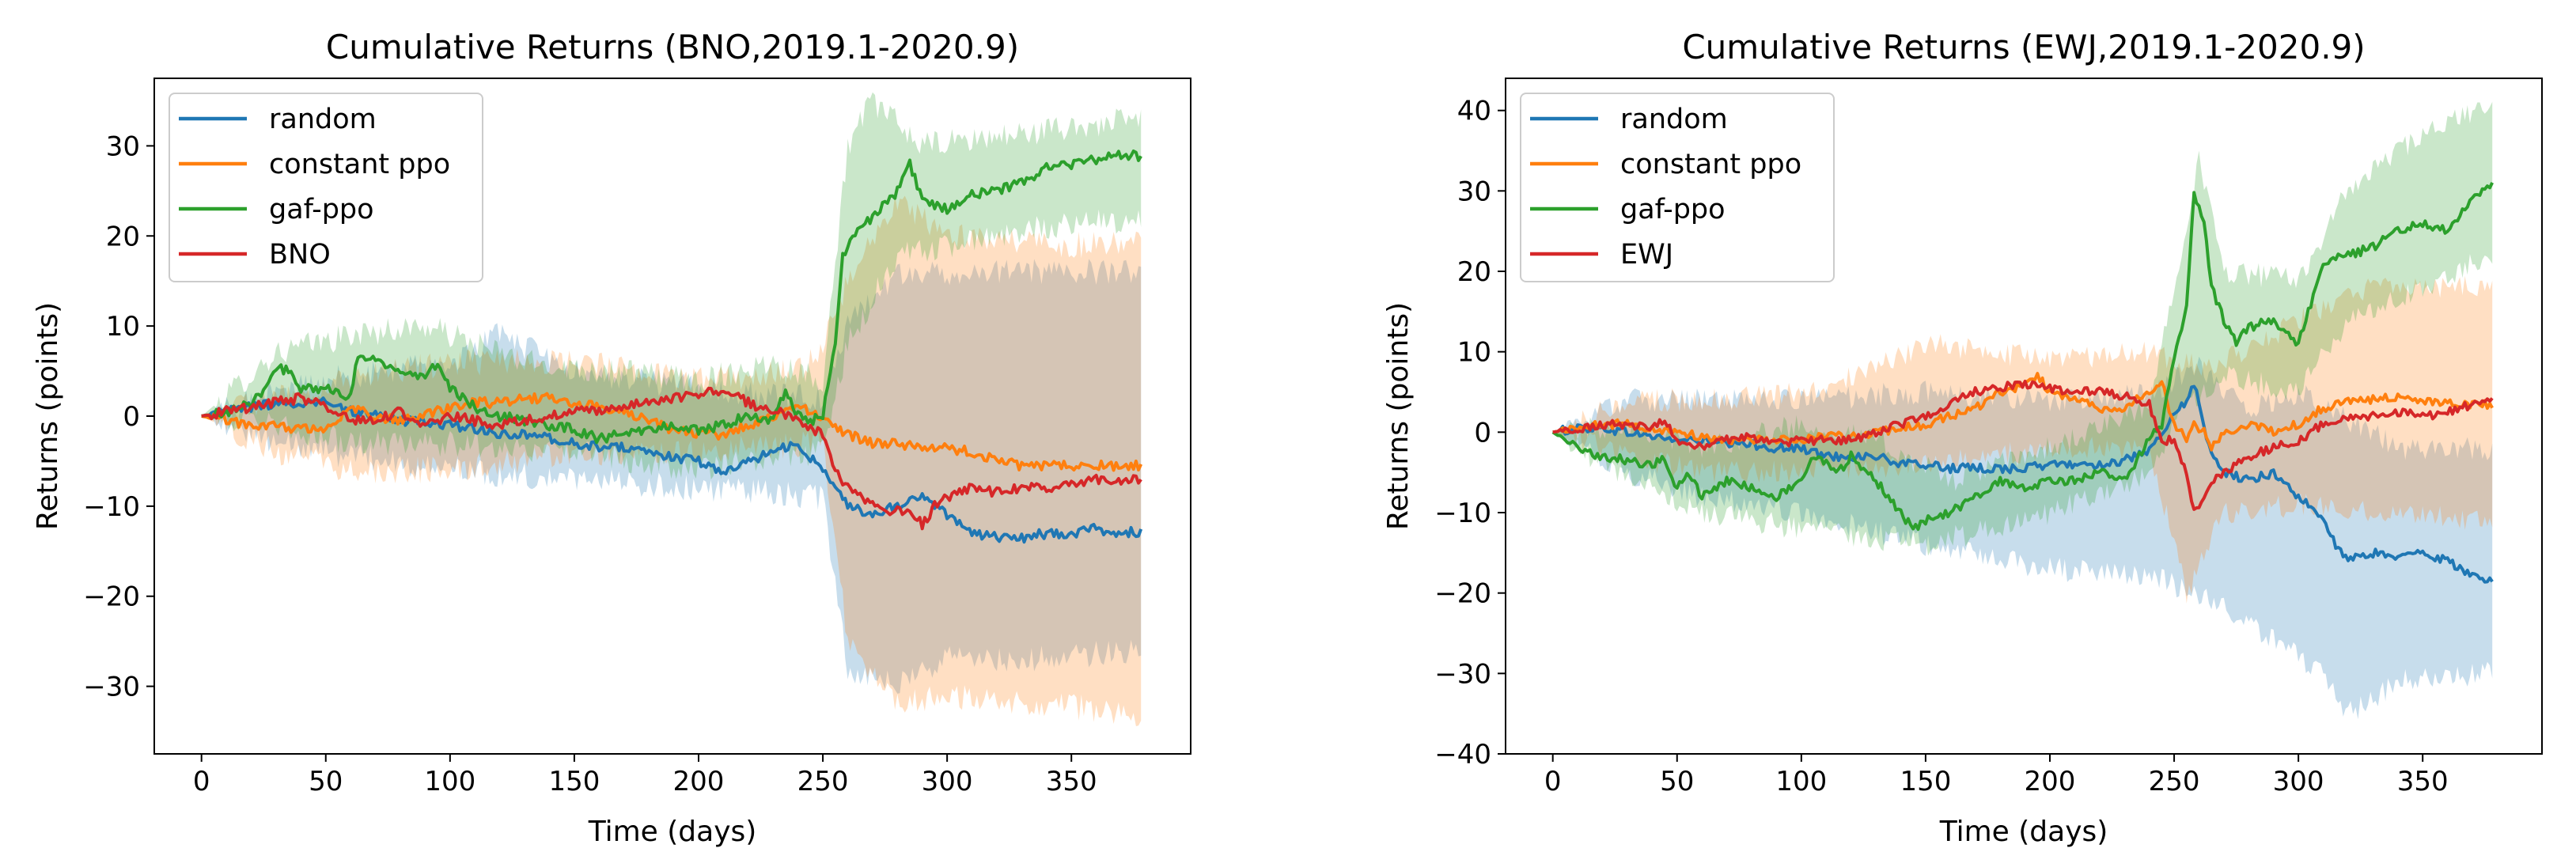  What do you see at coordinates (2023, 47) in the screenshot?
I see `chart-title: Cumulative Returns (EWJ,2019.1-2020.9)` at bounding box center [2023, 47].